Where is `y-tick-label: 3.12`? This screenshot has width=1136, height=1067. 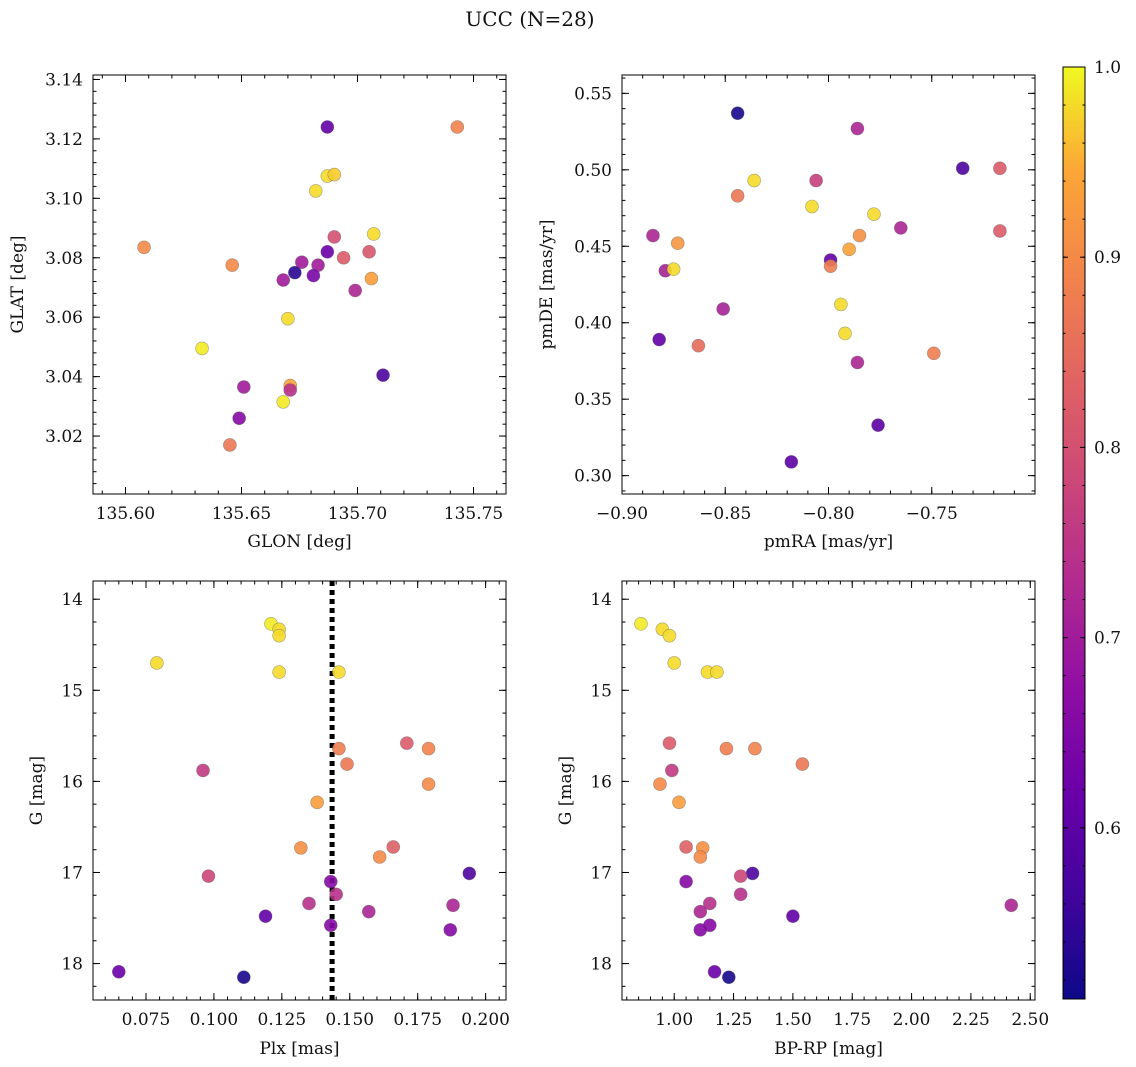 y-tick-label: 3.12 is located at coordinates (64, 140).